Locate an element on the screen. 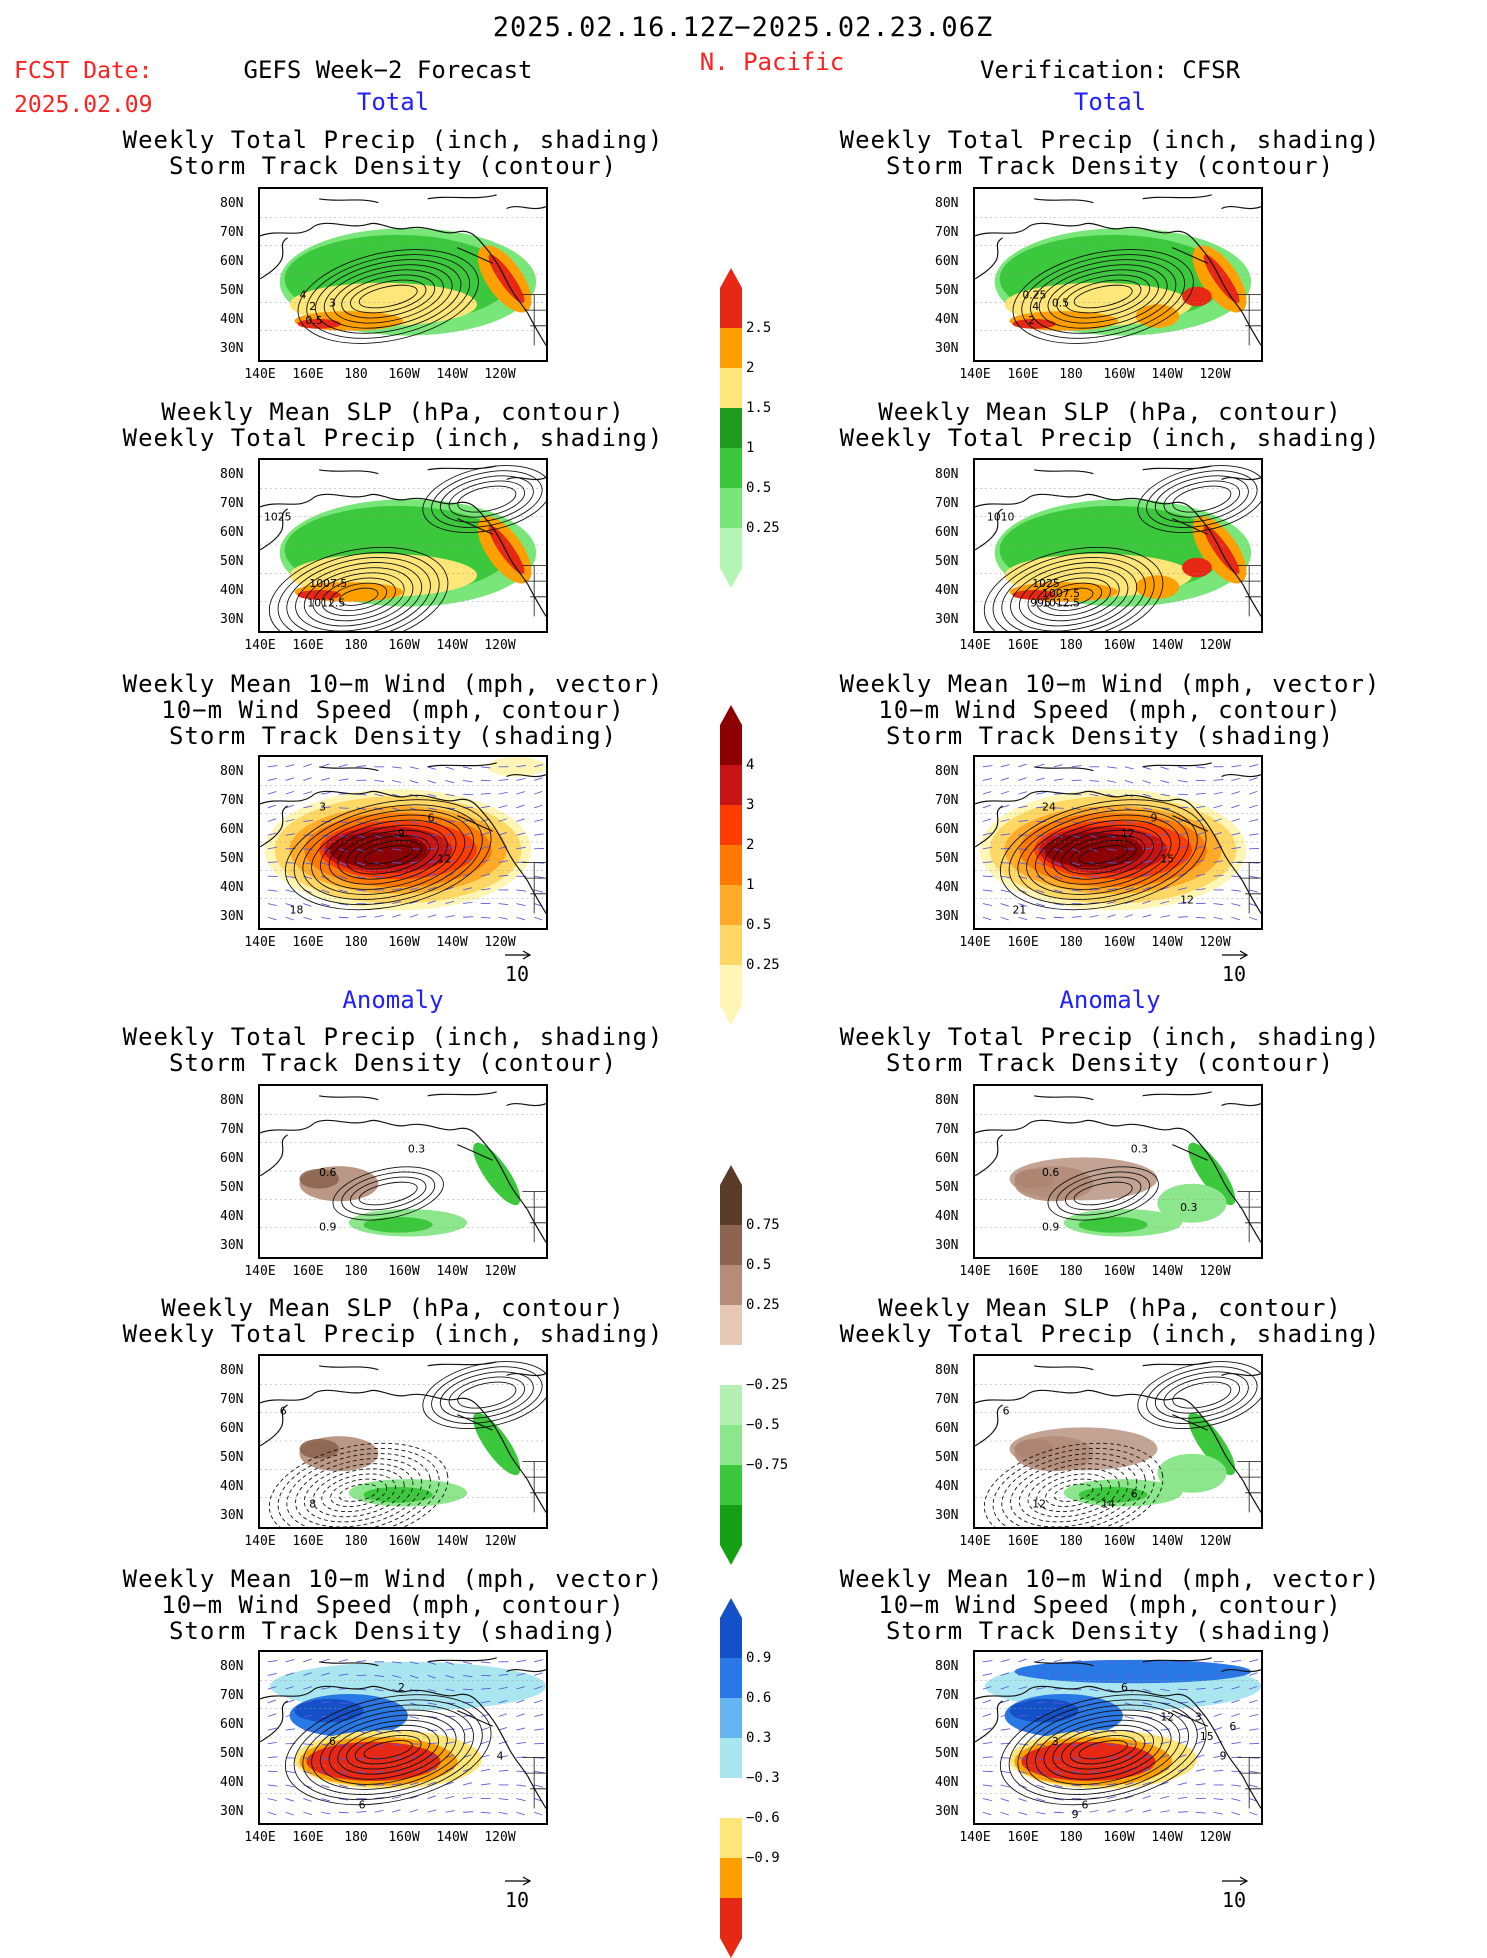 This screenshot has width=1487, height=1958. section-label-anomaly-left: Anomaly is located at coordinates (392, 1000).